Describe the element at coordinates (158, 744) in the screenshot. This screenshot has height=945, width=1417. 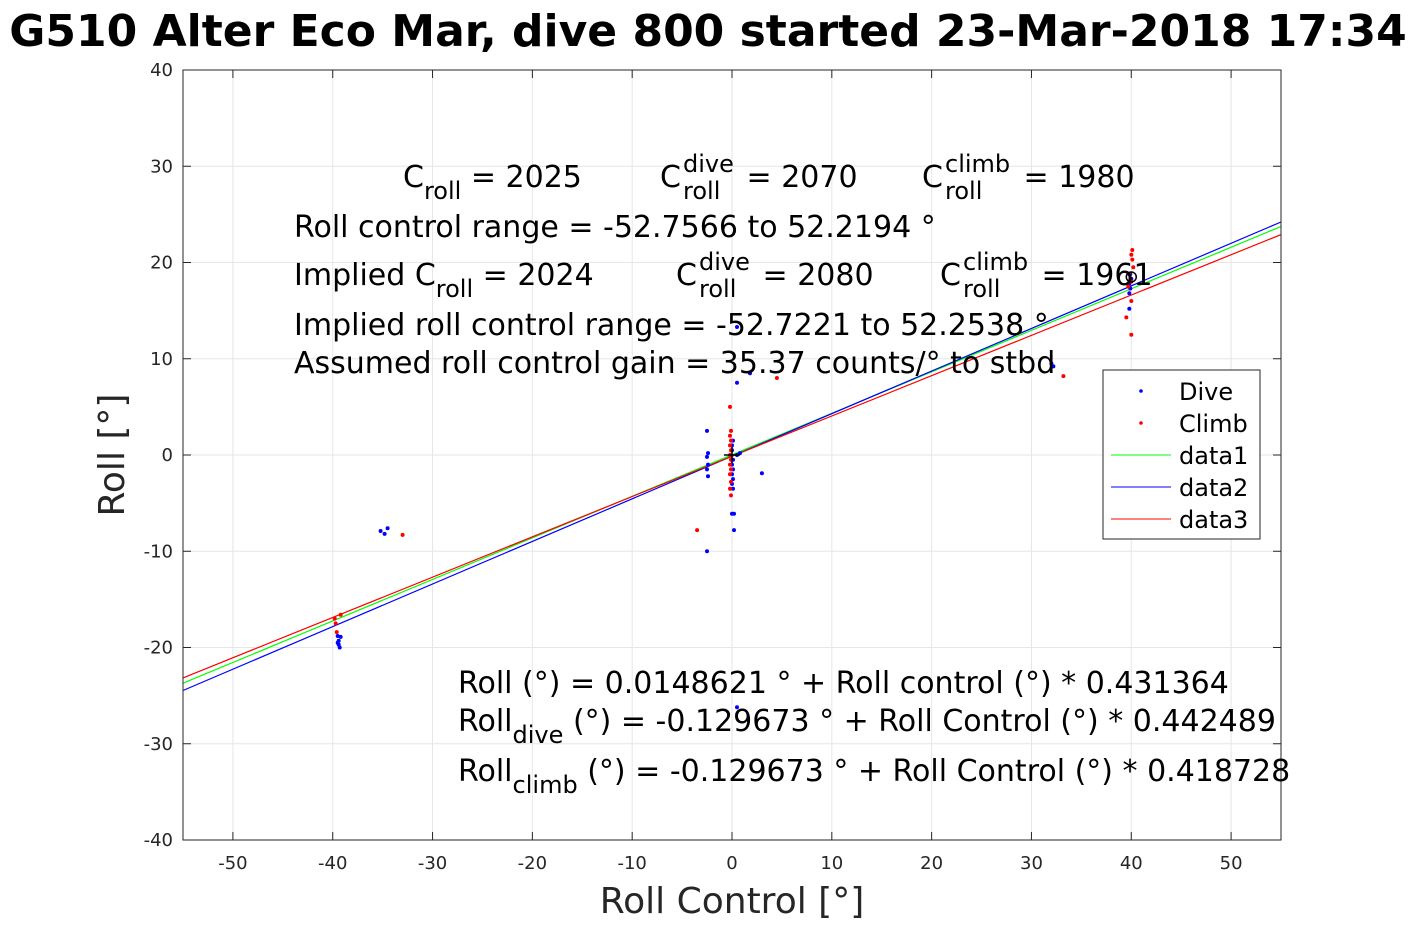
I see `y-tick-label: -30` at that location.